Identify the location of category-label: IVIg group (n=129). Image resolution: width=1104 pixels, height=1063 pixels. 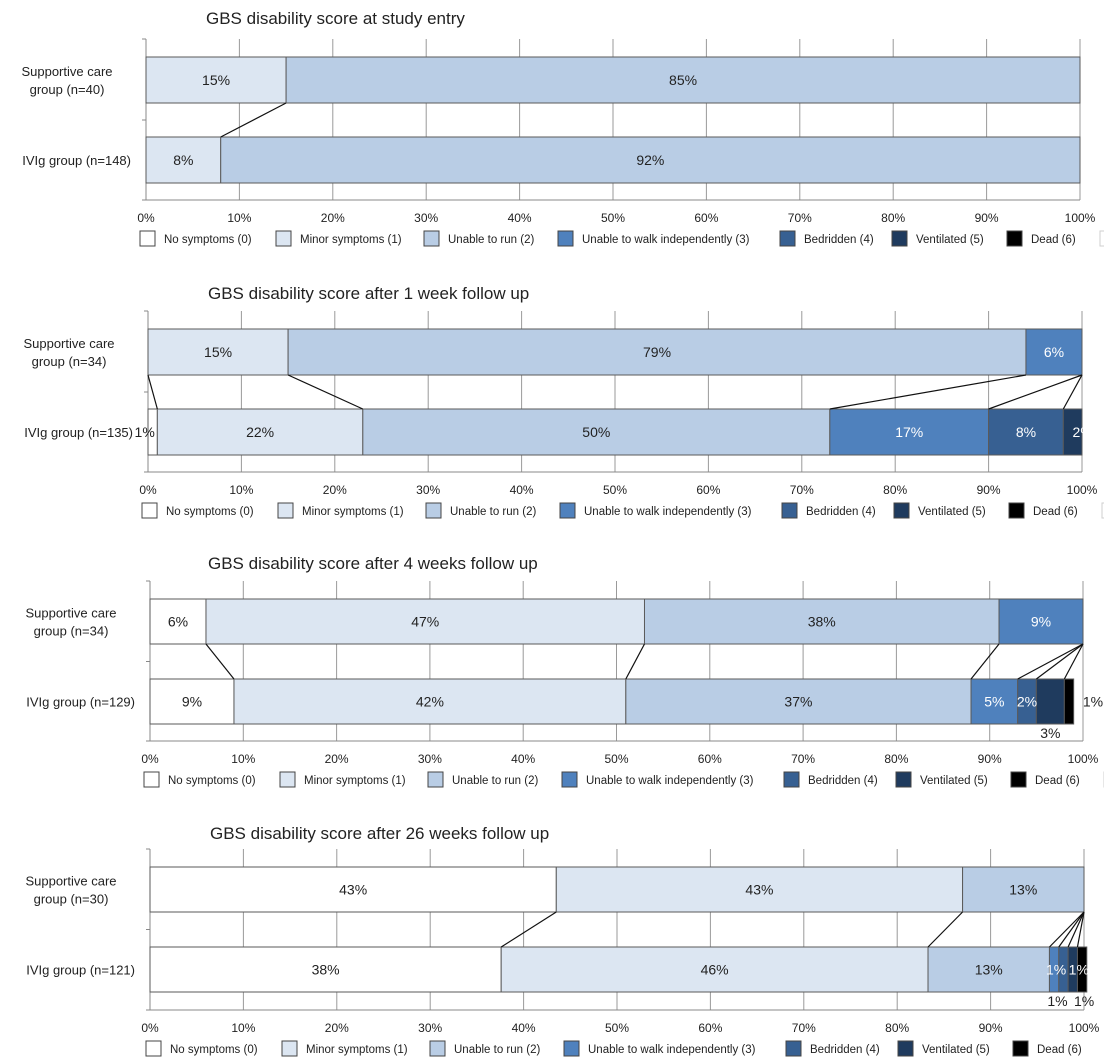
(80, 702).